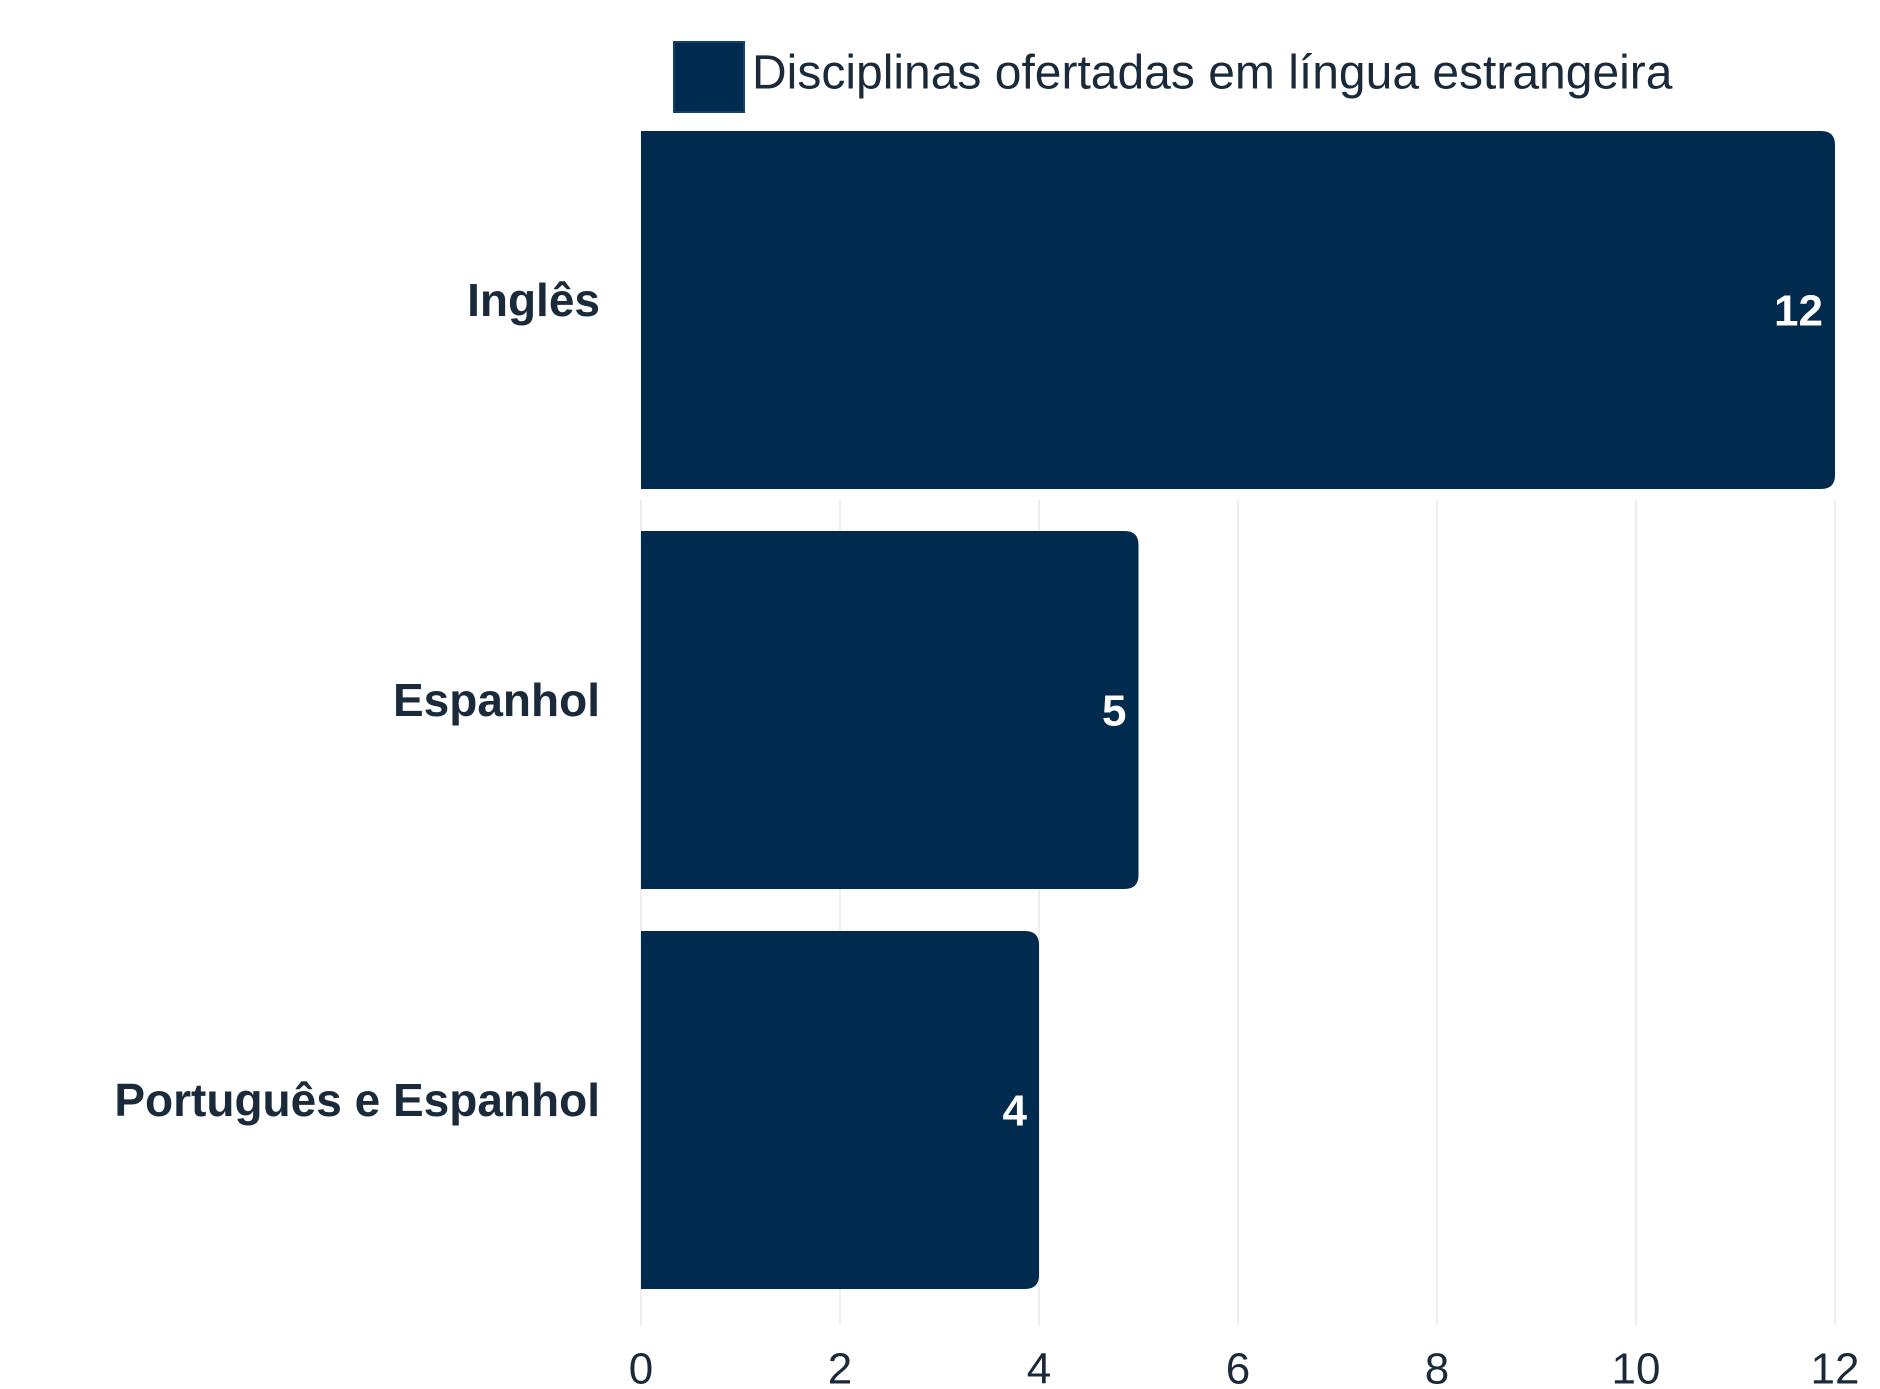  I want to click on y-tick-label: Português e Espanhol, so click(357, 1100).